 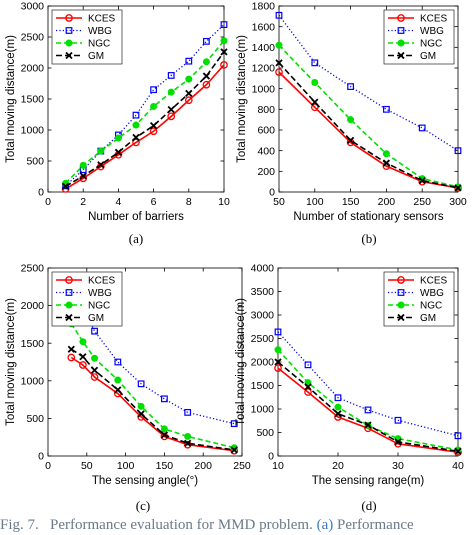 I want to click on x-tick-label: 2, so click(x=83, y=202).